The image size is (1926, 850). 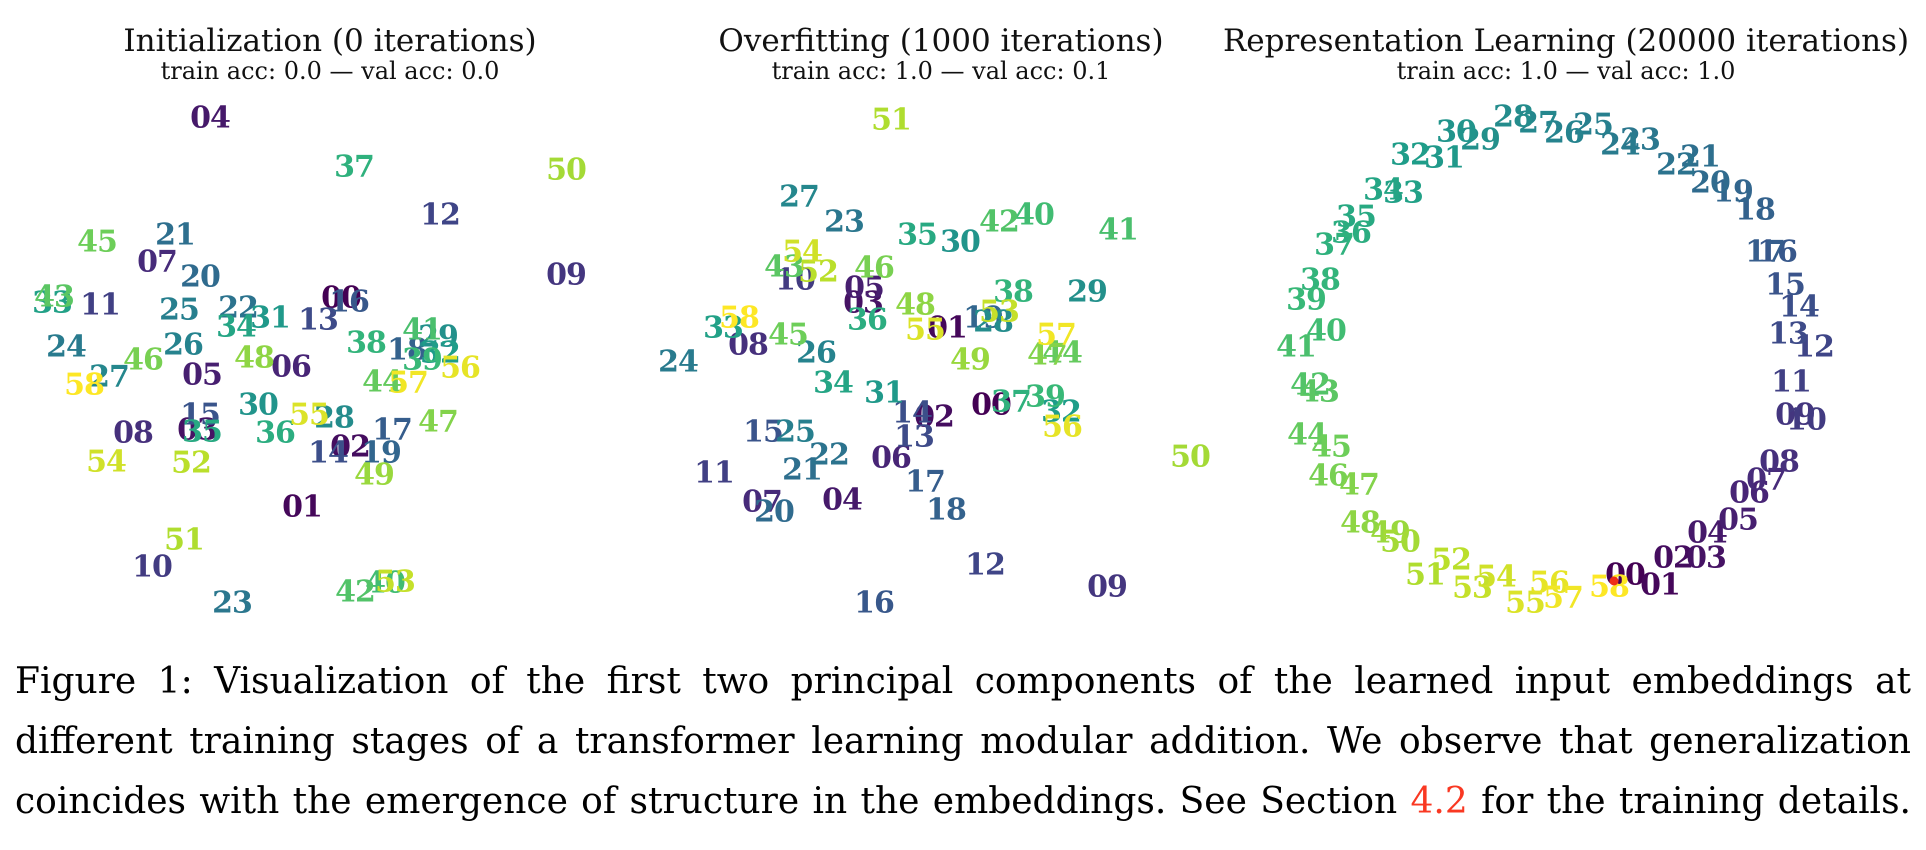 What do you see at coordinates (1061, 412) in the screenshot?
I see `embedding-label-p2-32: 32` at bounding box center [1061, 412].